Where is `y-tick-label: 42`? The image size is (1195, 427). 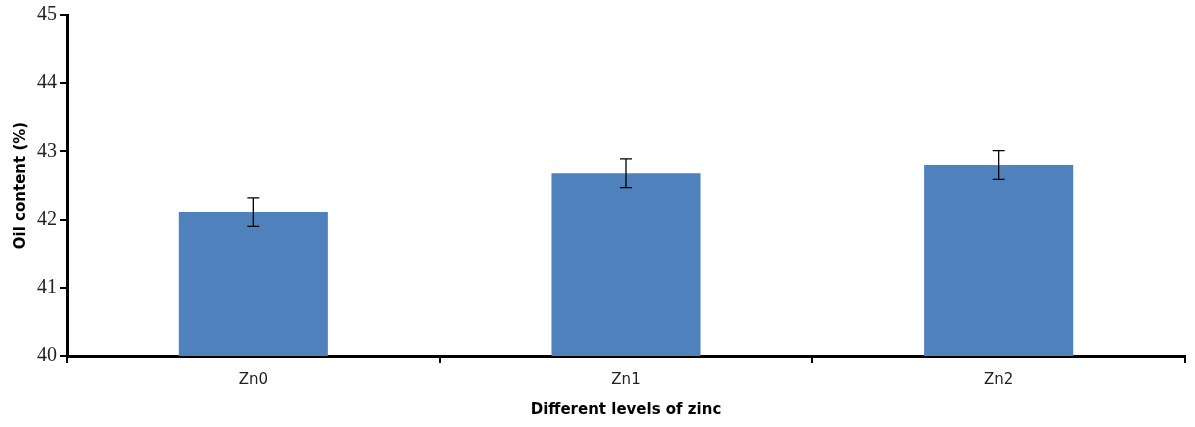 y-tick-label: 42 is located at coordinates (47, 217).